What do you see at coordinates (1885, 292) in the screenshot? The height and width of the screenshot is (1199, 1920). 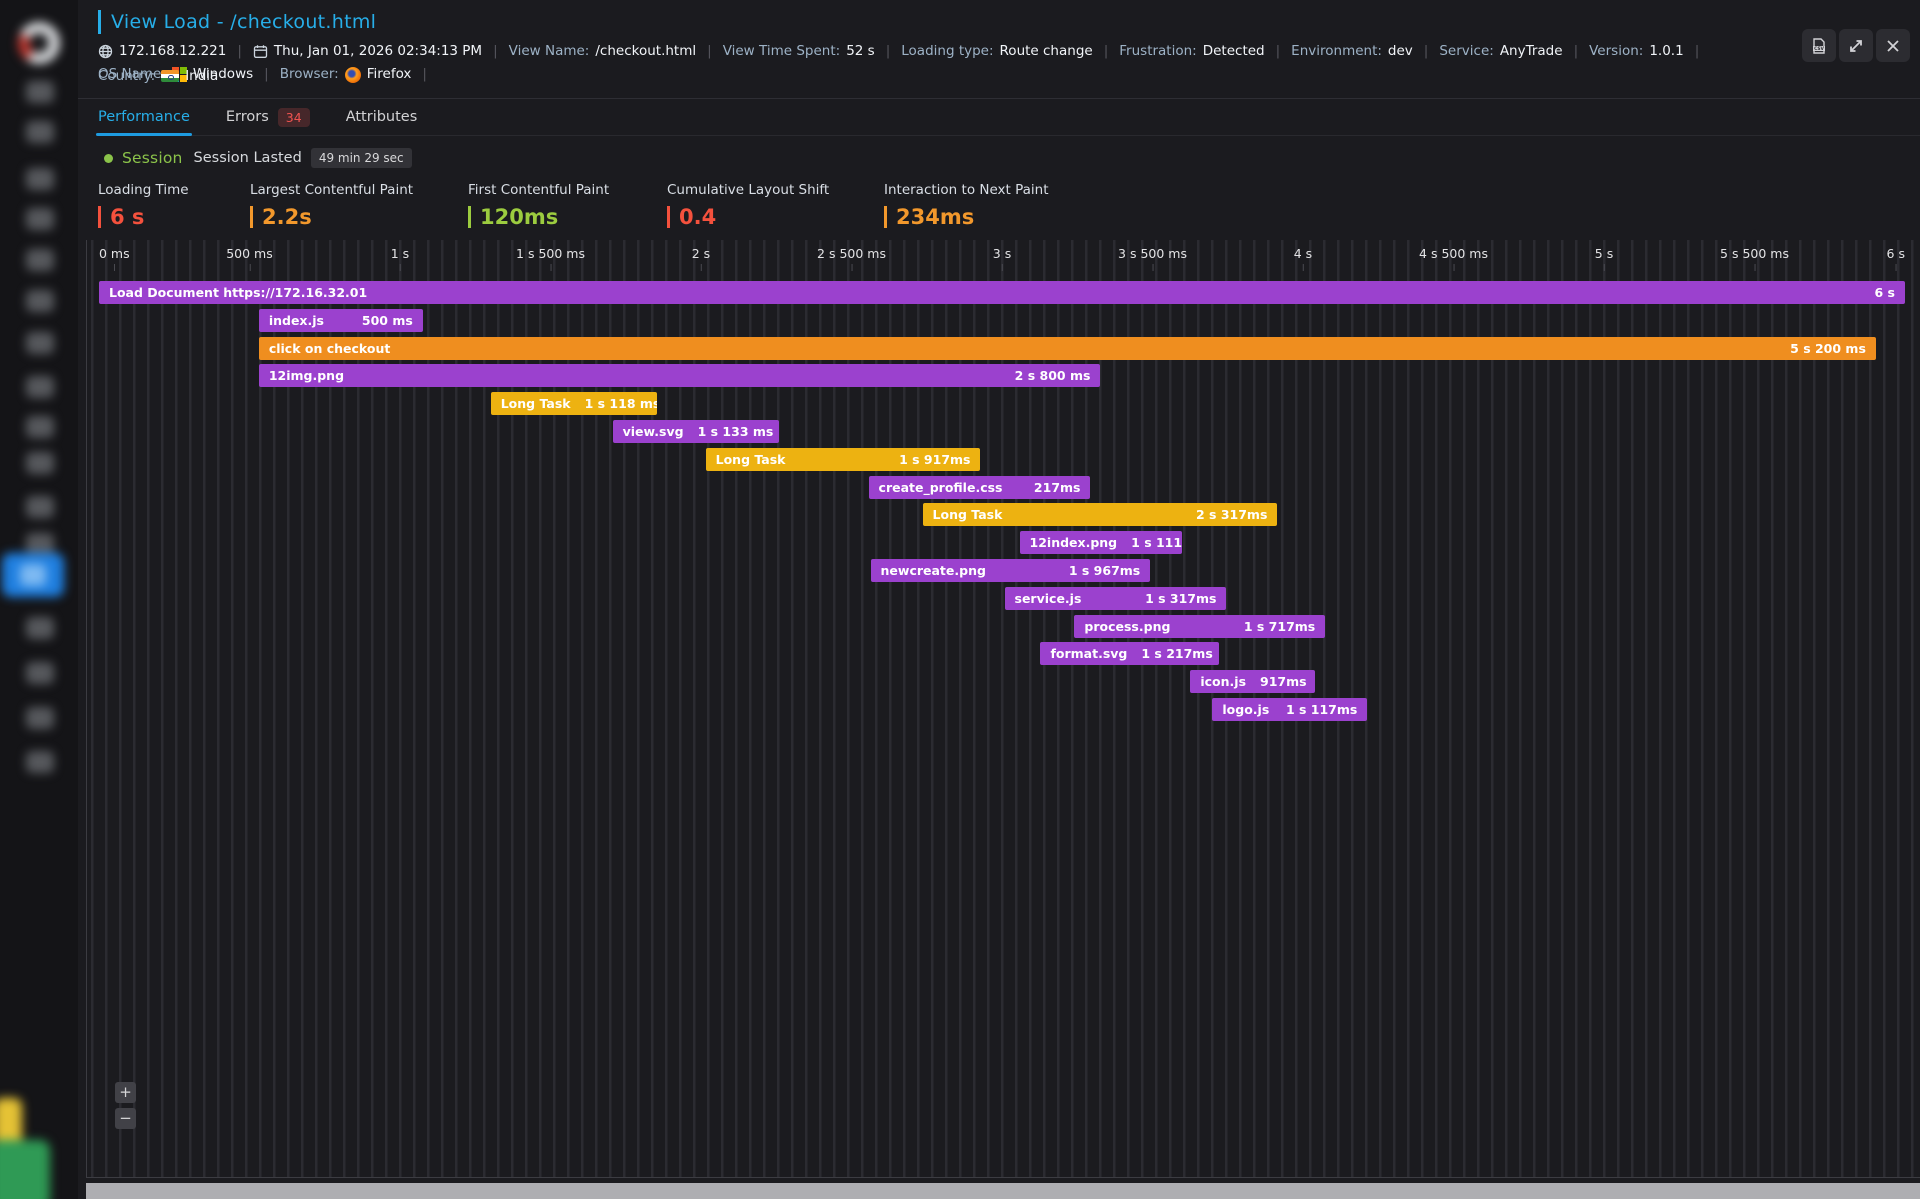 I see `timeline-bar-duration: 6 s` at bounding box center [1885, 292].